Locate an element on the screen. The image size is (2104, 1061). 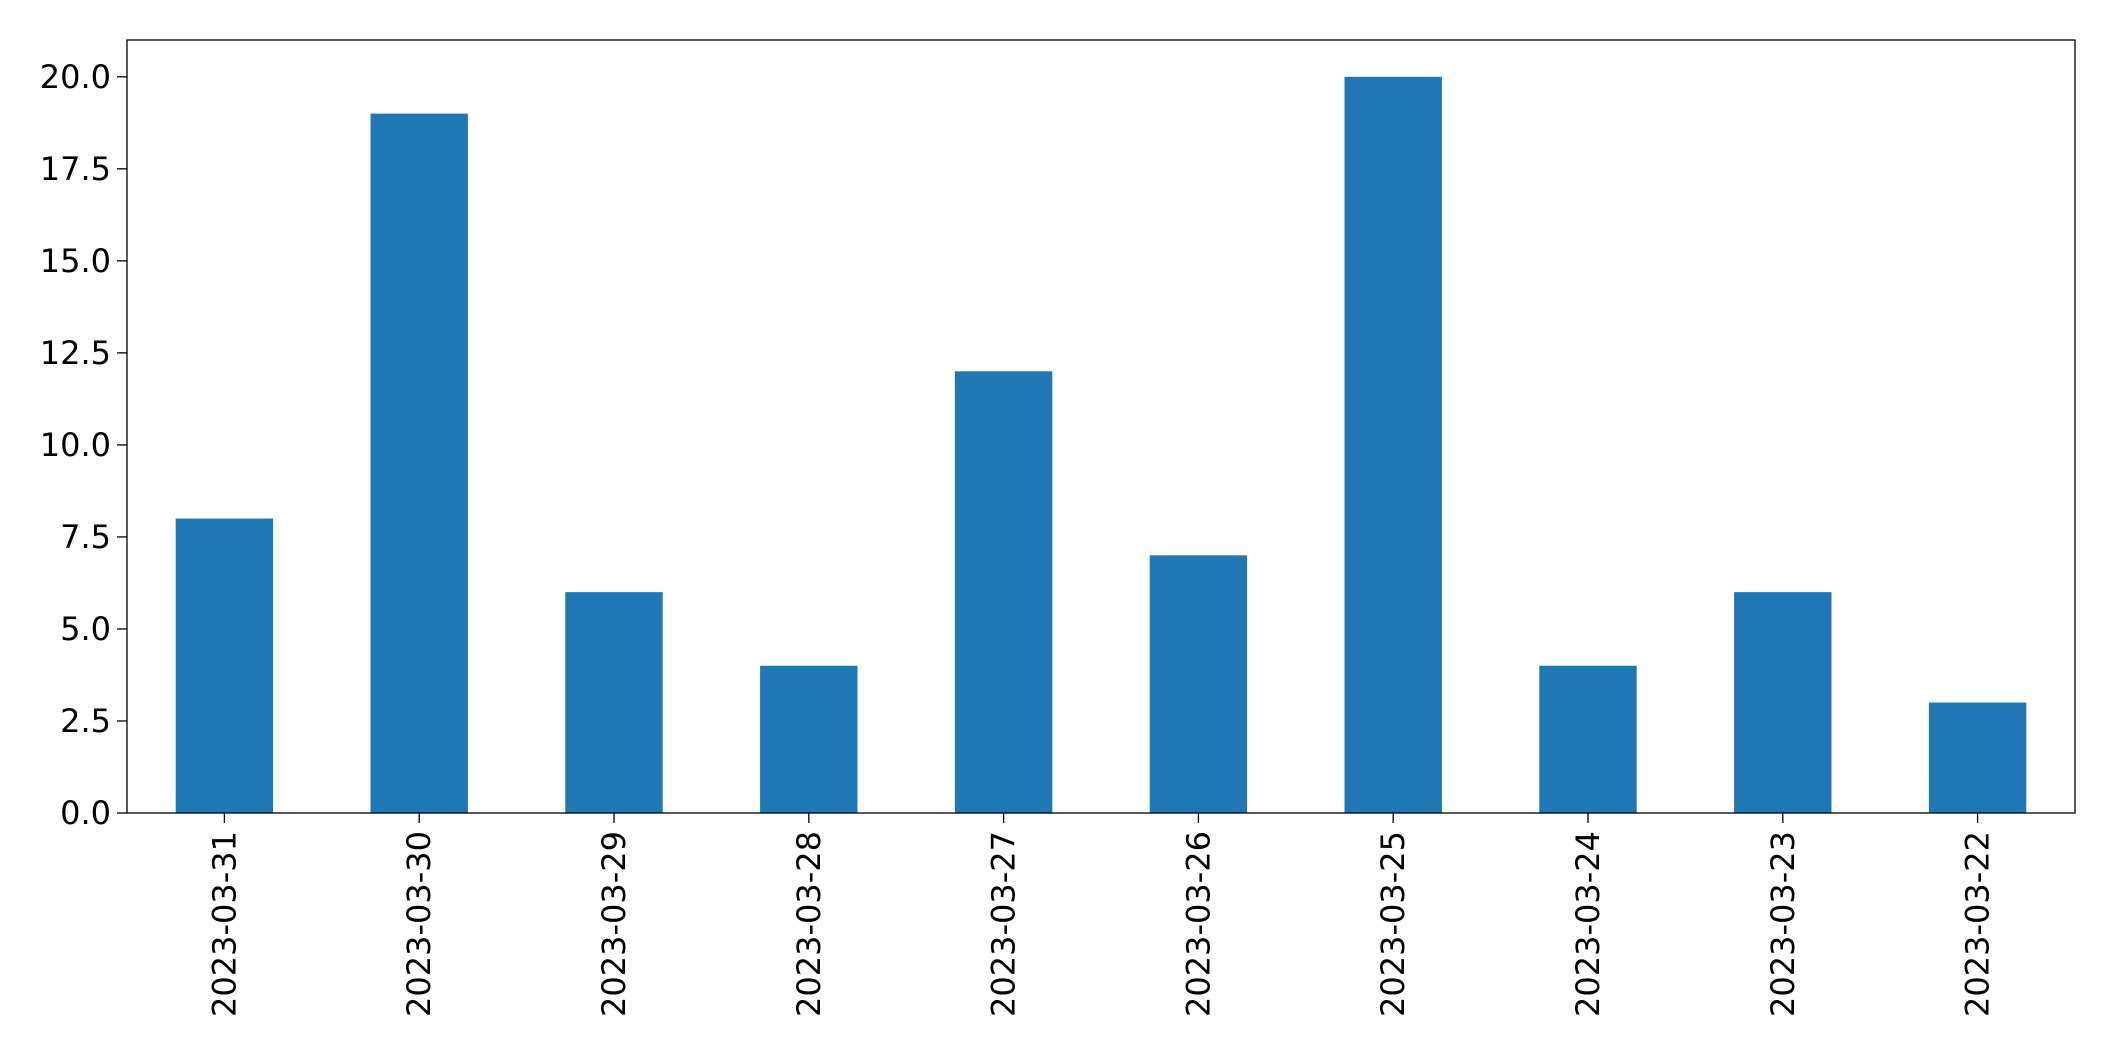
y-tick-label: 15.0 is located at coordinates (75, 261).